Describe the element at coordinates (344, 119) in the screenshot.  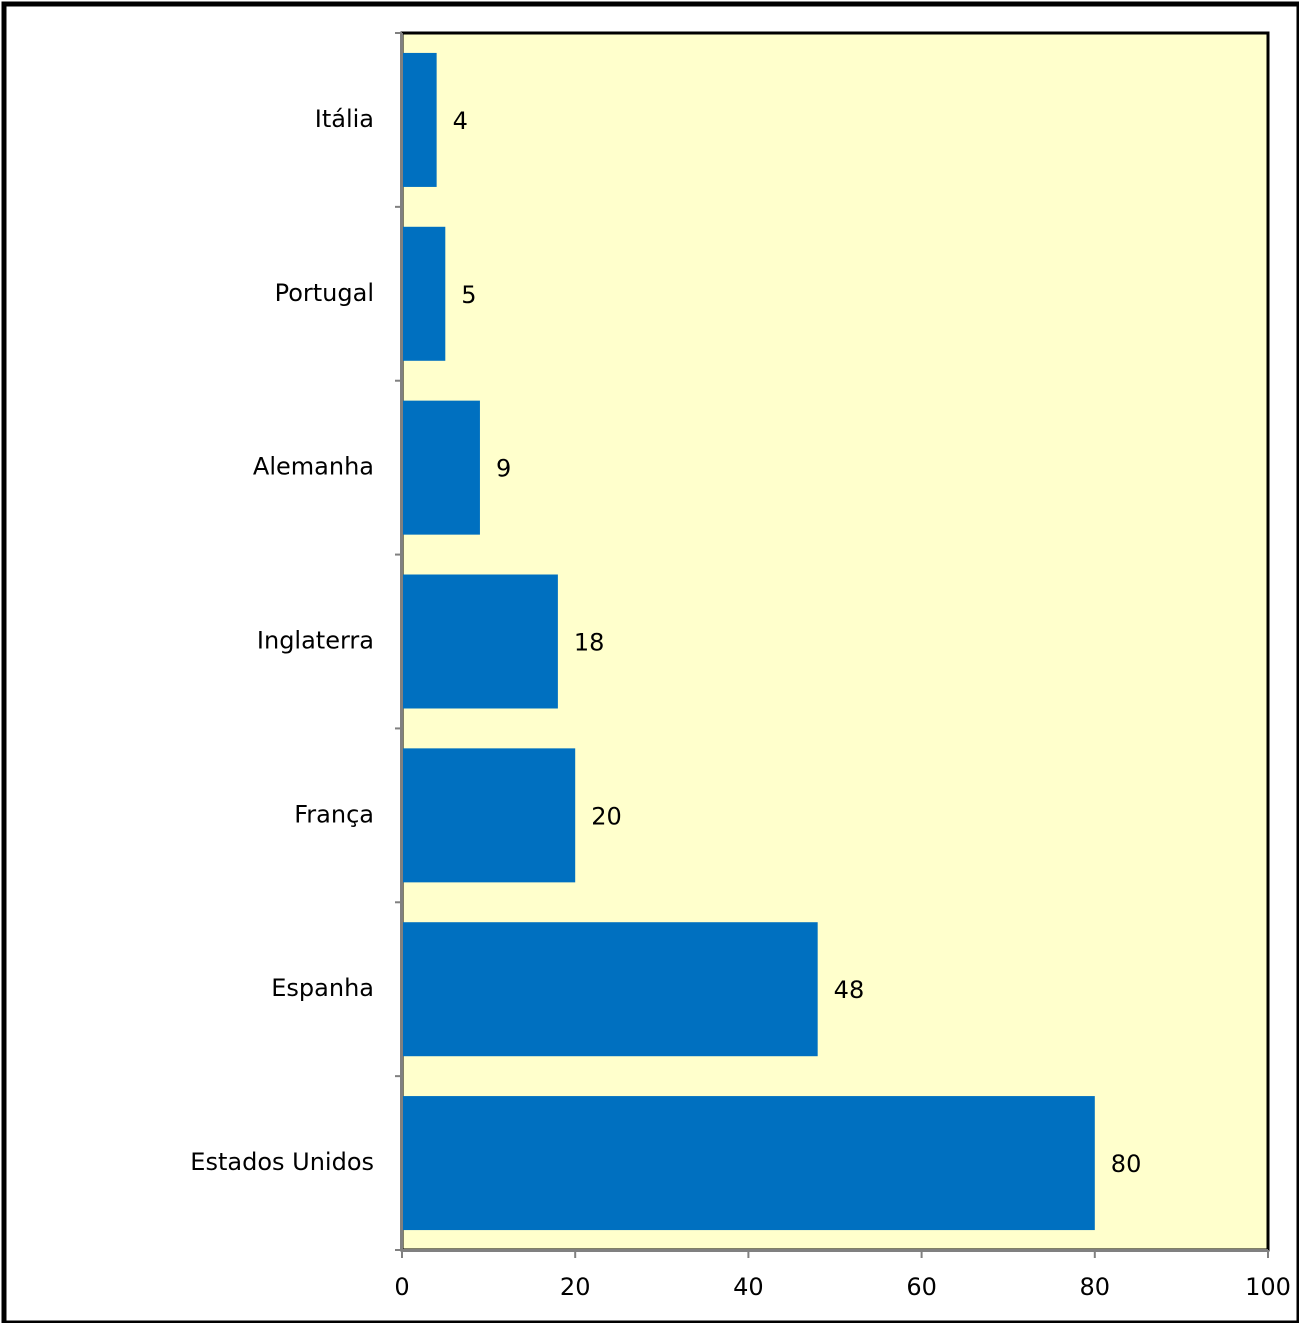
I see `y-tick-label: Itália` at that location.